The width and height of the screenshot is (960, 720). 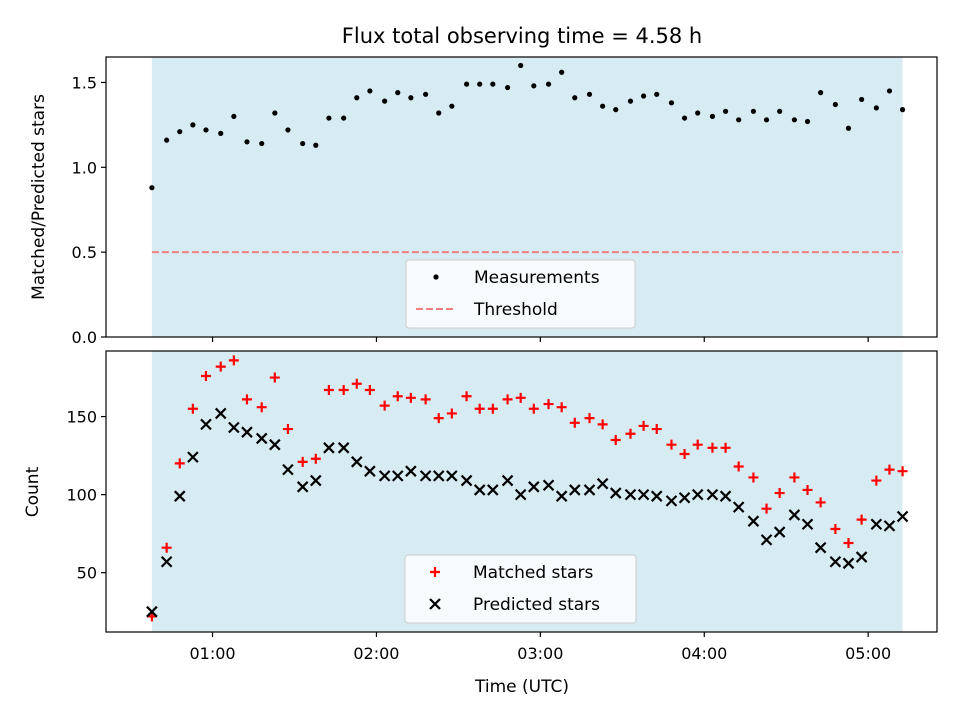 What do you see at coordinates (39, 197) in the screenshot?
I see `y-axis-label-ratio: Matched/Predicted stars` at bounding box center [39, 197].